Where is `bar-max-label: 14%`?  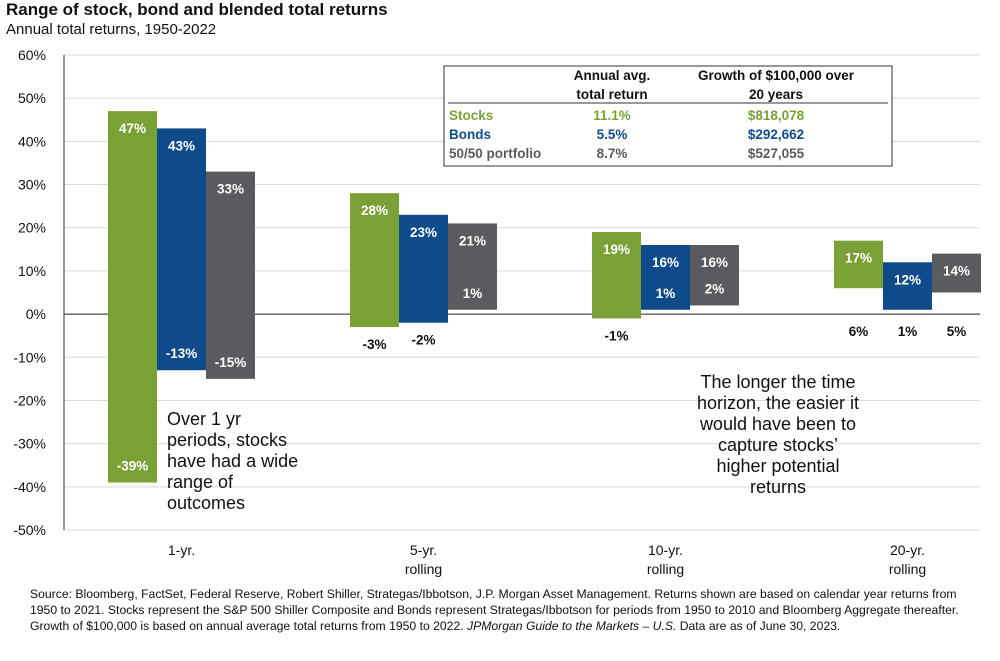
bar-max-label: 14% is located at coordinates (956, 271).